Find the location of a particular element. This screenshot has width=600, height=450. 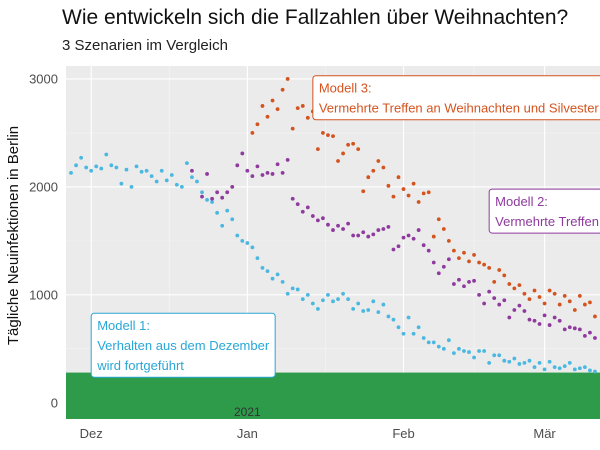

x-tick-label: Mär is located at coordinates (544, 433).